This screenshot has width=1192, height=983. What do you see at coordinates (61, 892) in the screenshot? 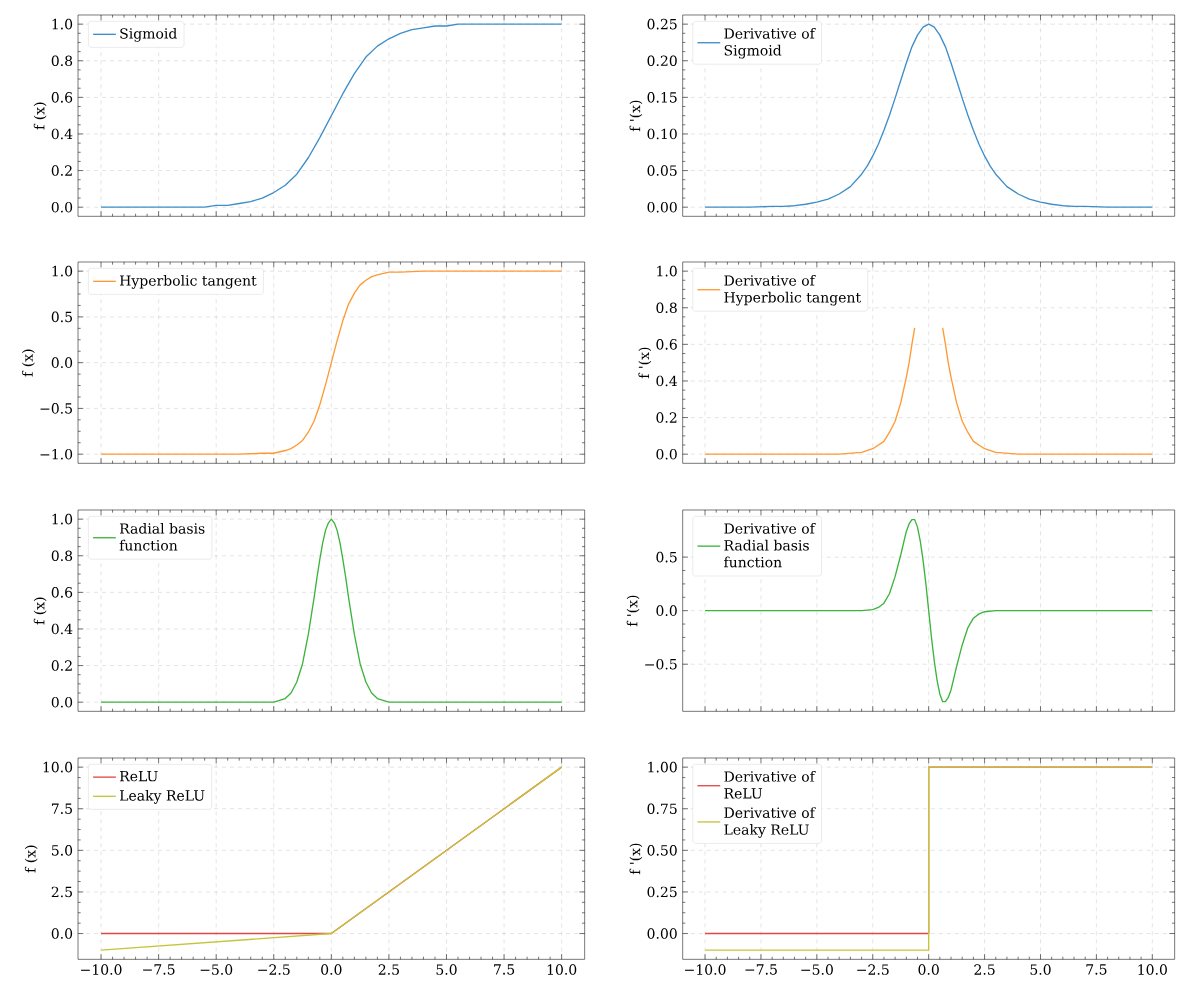
I see `y-tick-label: 2.5` at bounding box center [61, 892].